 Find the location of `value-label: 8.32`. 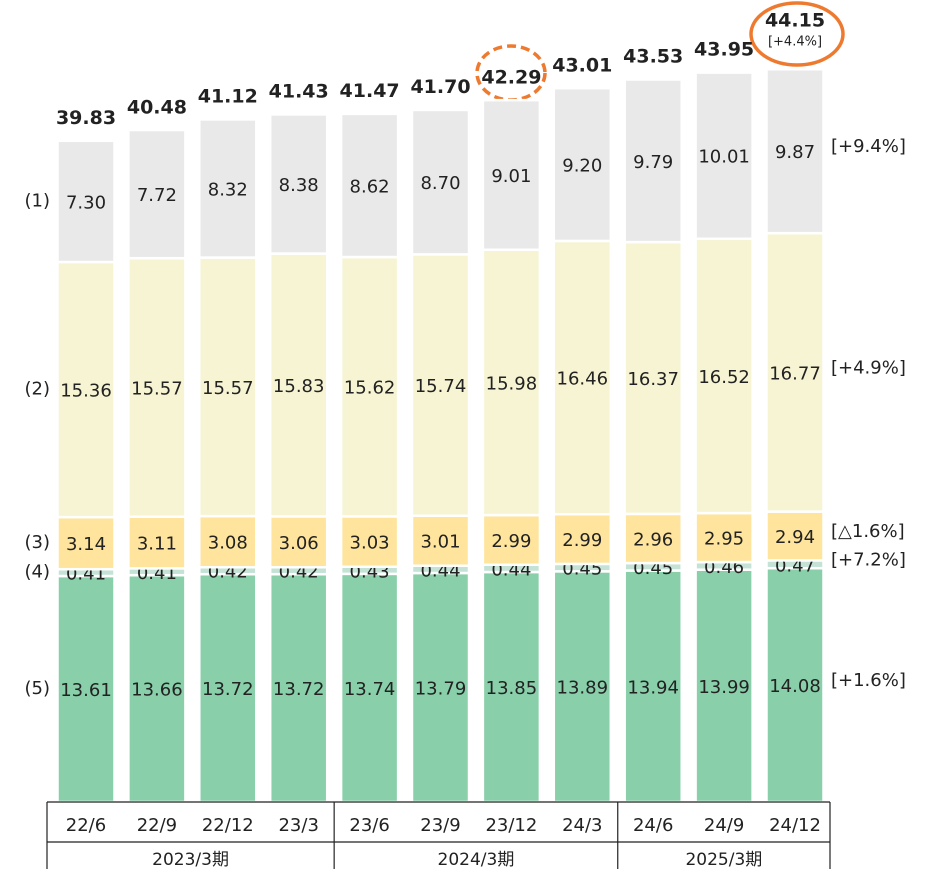

value-label: 8.32 is located at coordinates (228, 189).